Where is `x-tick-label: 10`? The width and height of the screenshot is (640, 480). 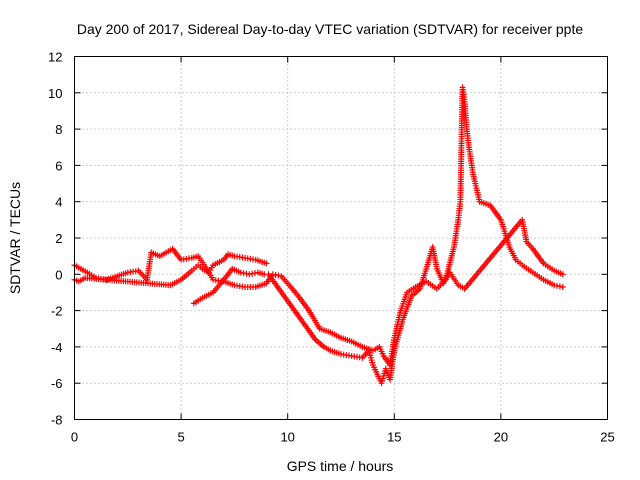 x-tick-label: 10 is located at coordinates (287, 437).